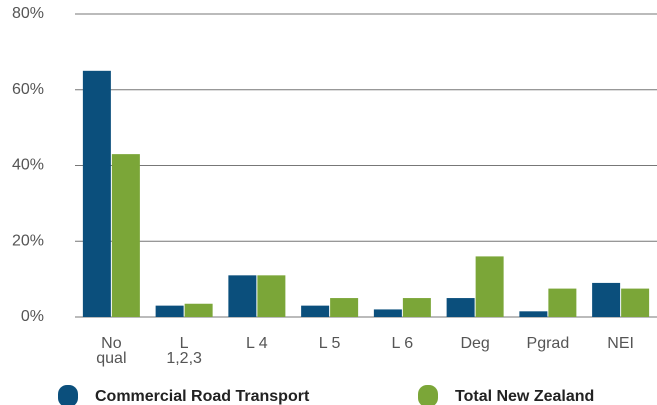 The width and height of the screenshot is (657, 405). Describe the element at coordinates (184, 351) in the screenshot. I see `x-tick-label: L 1,2,3` at that location.